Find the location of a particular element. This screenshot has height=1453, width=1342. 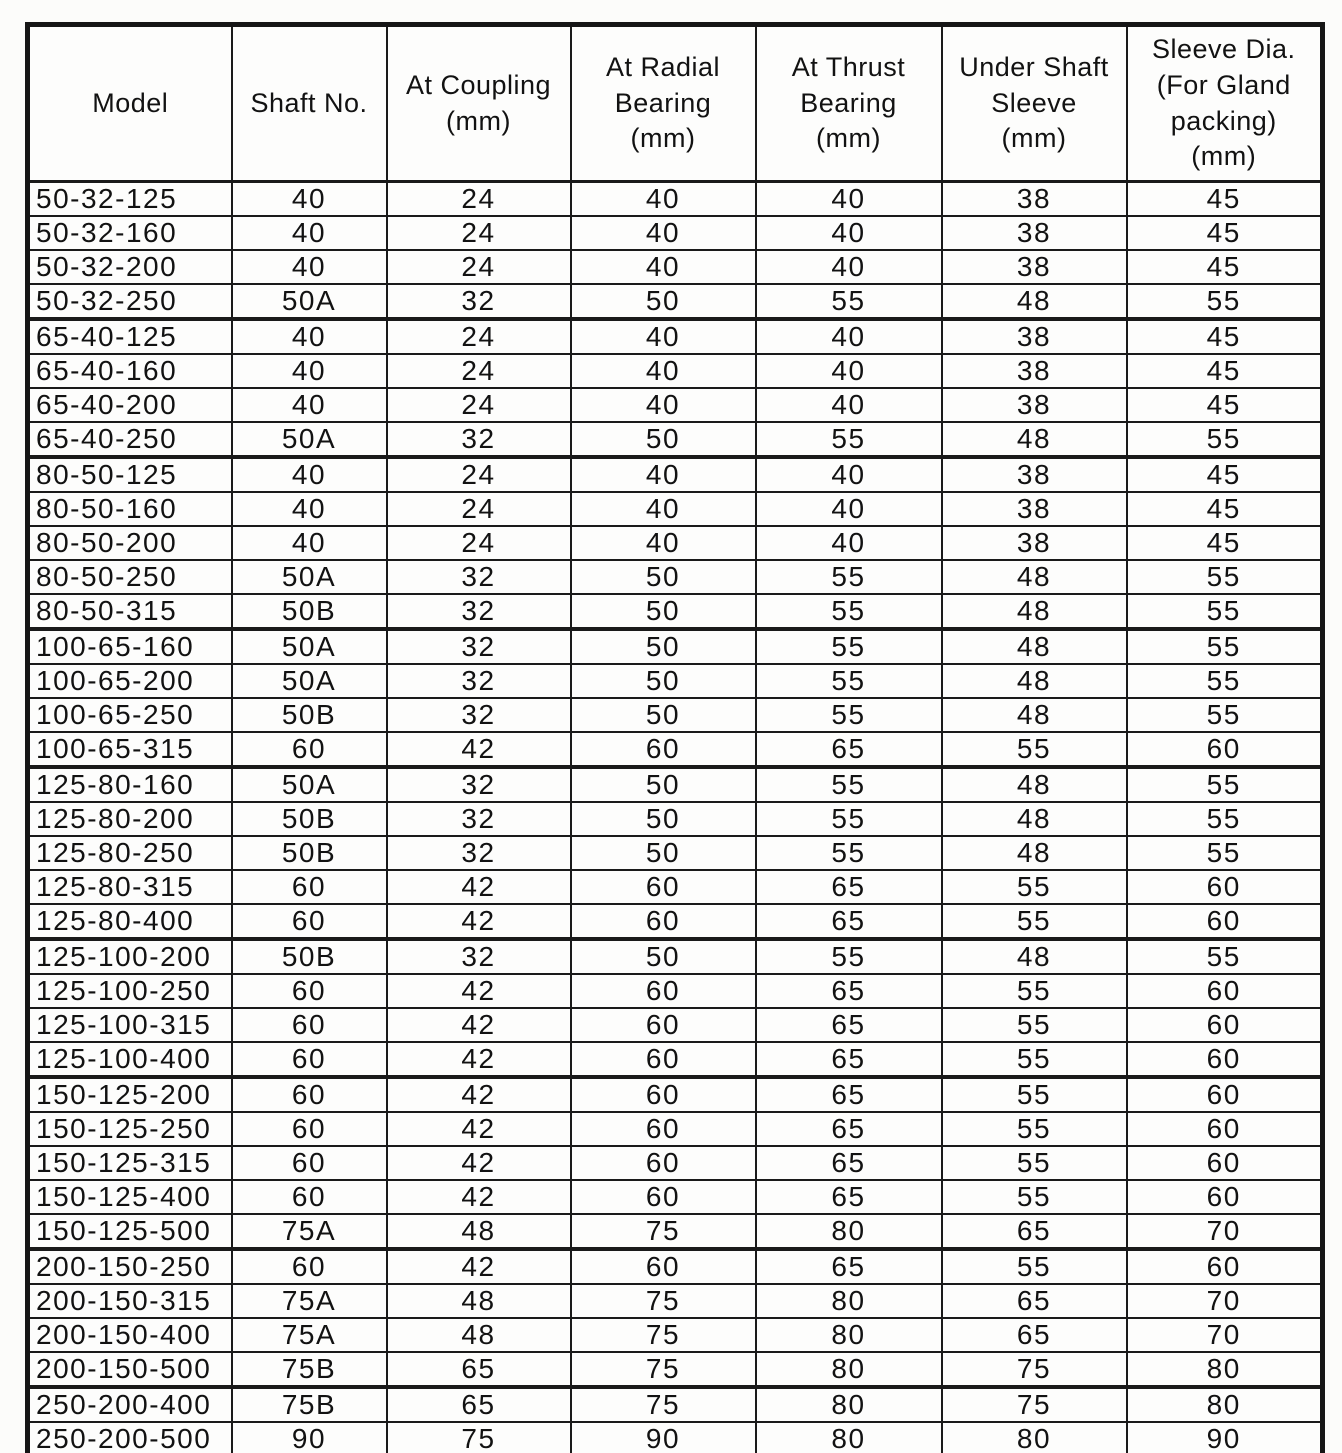

model-cell: 80-50-160 is located at coordinates (129, 509).